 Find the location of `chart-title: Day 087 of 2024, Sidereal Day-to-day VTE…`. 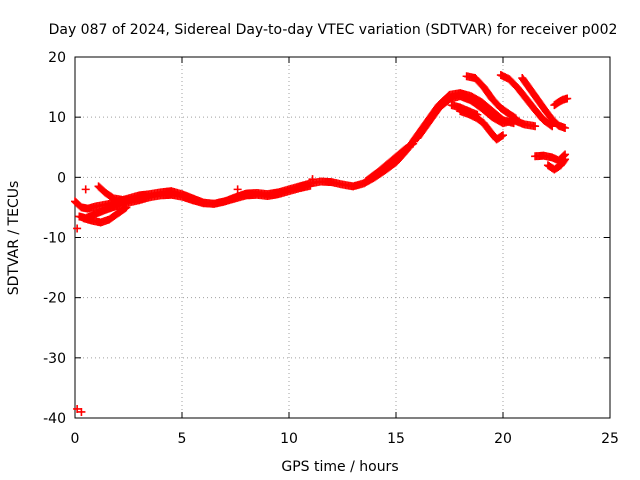

chart-title: Day 087 of 2024, Sidereal Day-to-day VTE… is located at coordinates (333, 30).